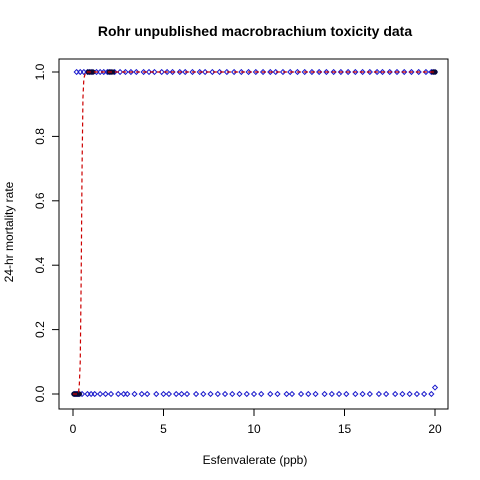 This screenshot has width=480, height=480. Describe the element at coordinates (40, 136) in the screenshot. I see `y-tick-label: 0.8` at that location.